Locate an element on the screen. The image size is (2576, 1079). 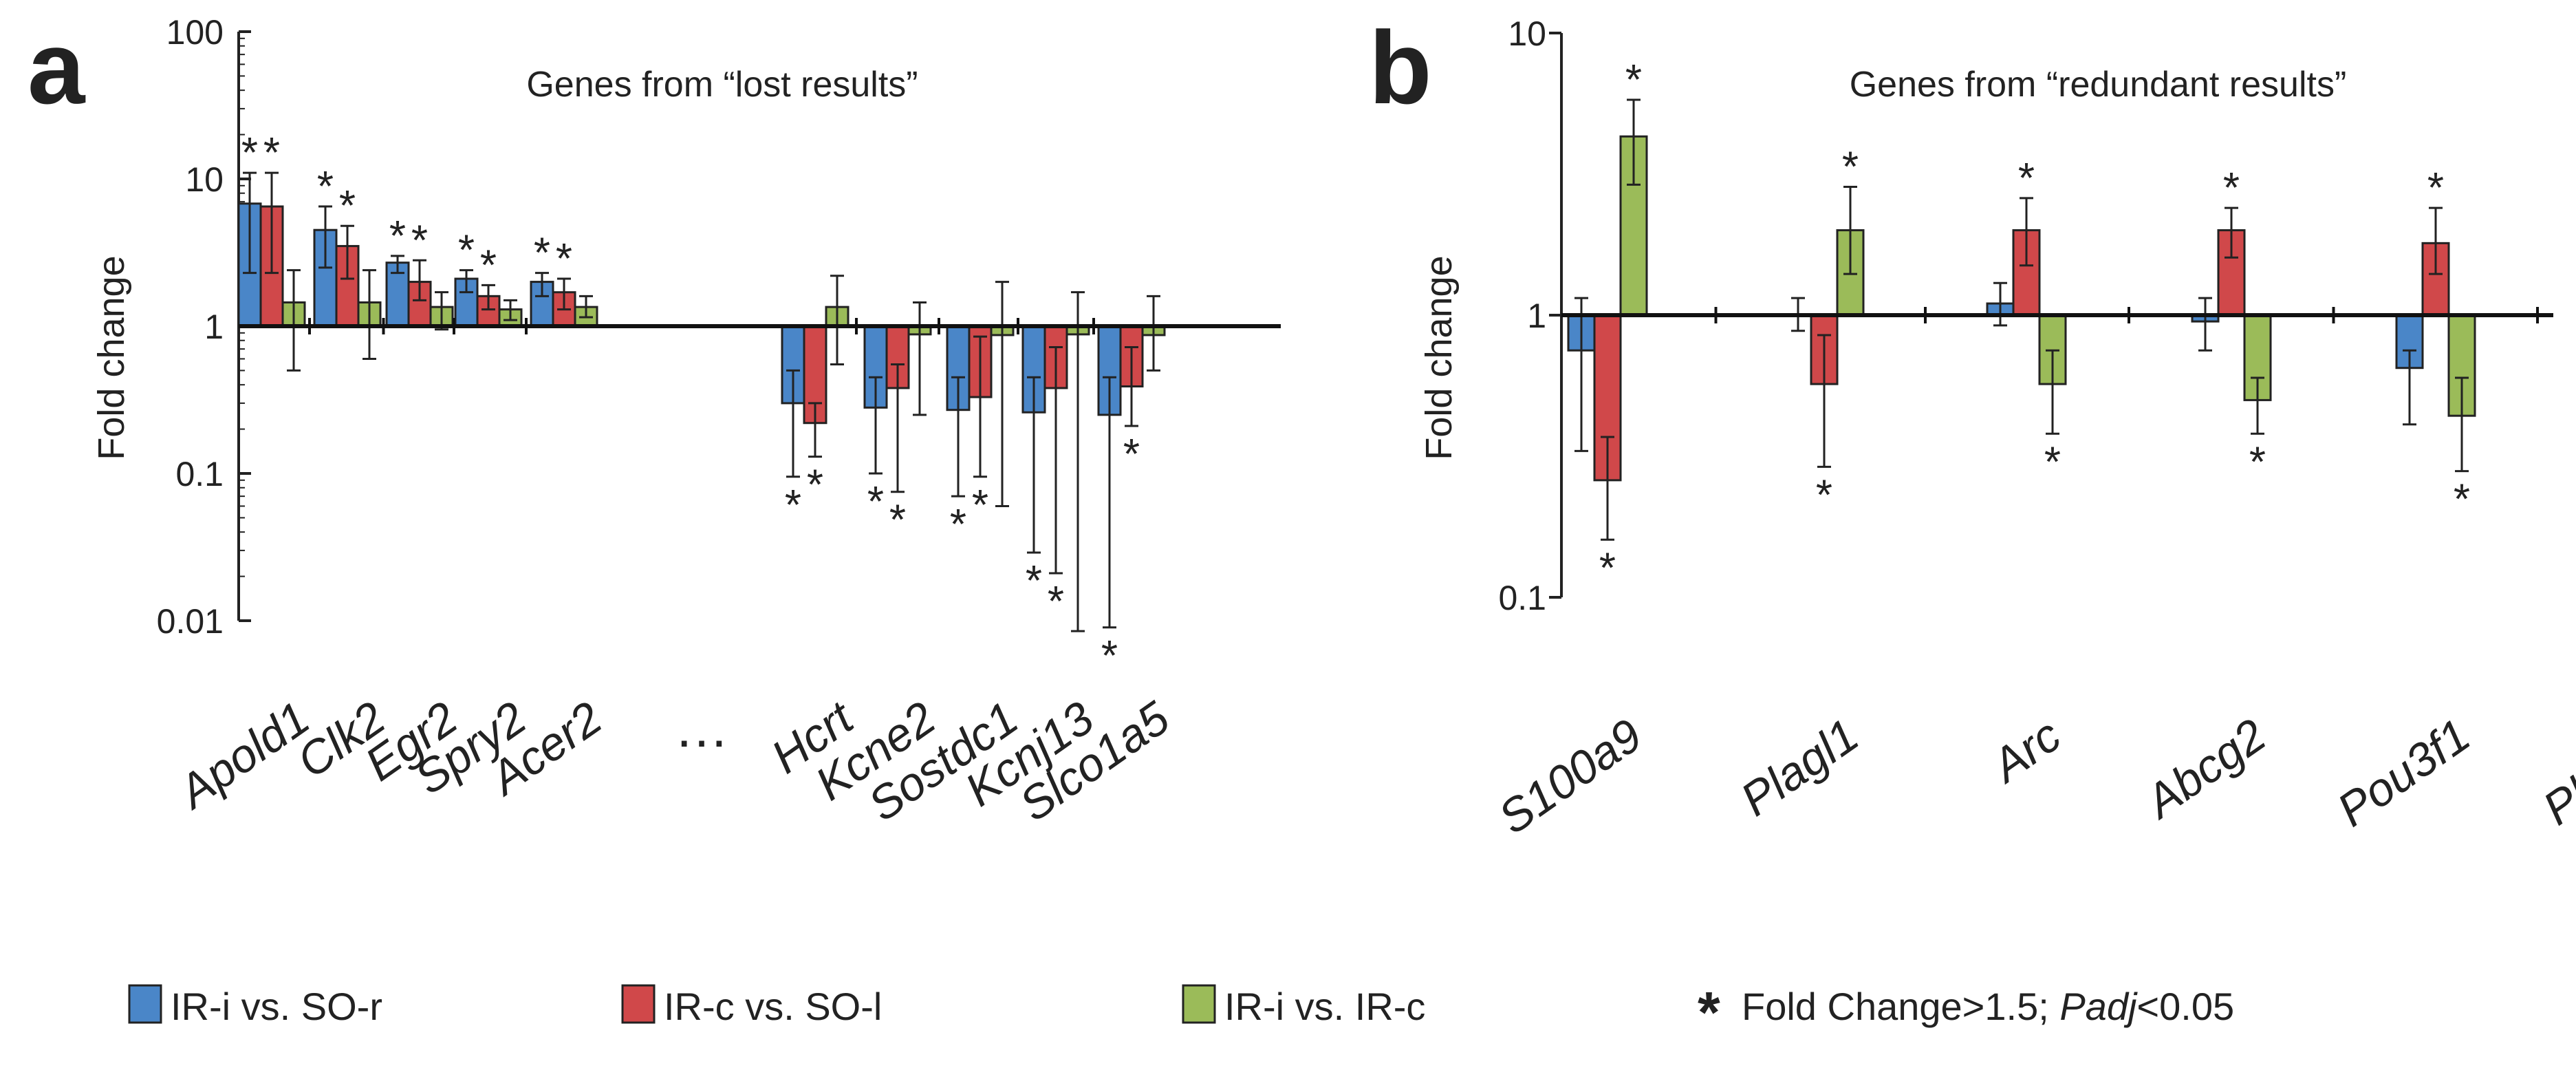
panel-a-bar-red-egr2 is located at coordinates (420, 304).